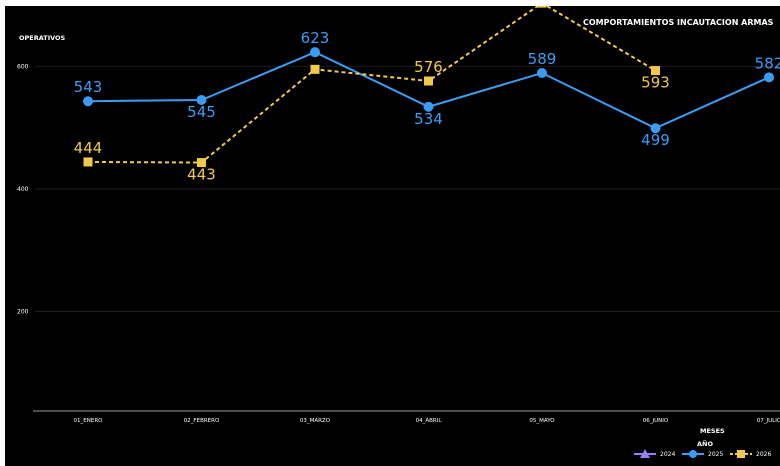 Image resolution: width=780 pixels, height=466 pixels. I want to click on legend-marker-2026, so click(741, 454).